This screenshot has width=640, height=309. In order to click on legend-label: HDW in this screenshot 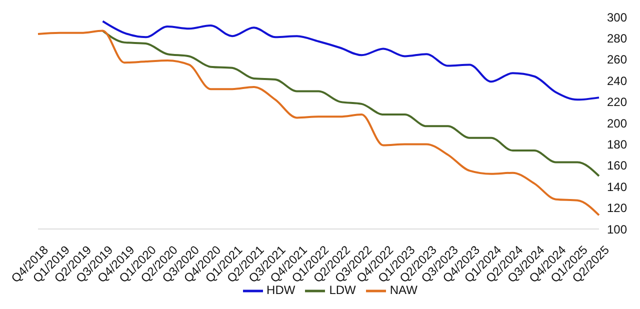, I will do `click(281, 290)`.